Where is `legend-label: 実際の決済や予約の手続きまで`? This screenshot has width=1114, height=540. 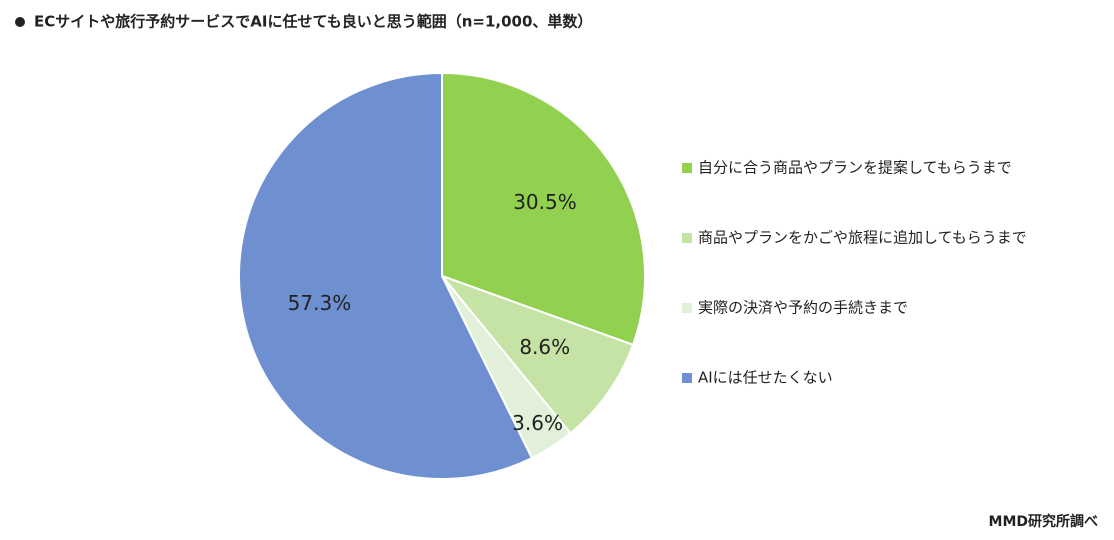
legend-label: 実際の決済や予約の手続きまで is located at coordinates (803, 308).